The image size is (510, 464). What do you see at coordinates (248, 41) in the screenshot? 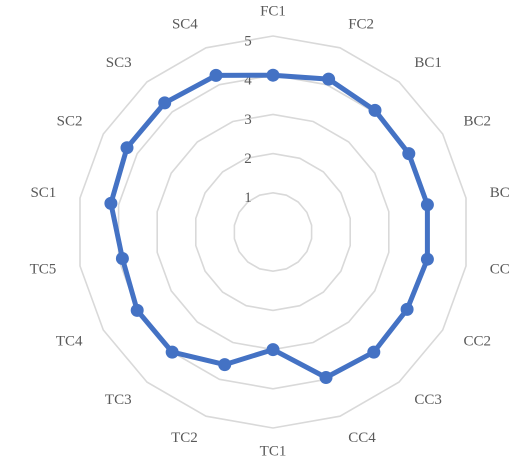
I see `tick-label-5: 5` at bounding box center [248, 41].